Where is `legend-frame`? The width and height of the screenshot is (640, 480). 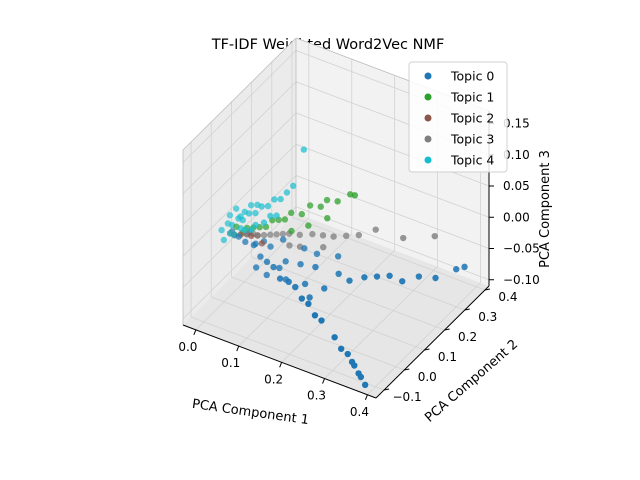 legend-frame is located at coordinates (458, 117).